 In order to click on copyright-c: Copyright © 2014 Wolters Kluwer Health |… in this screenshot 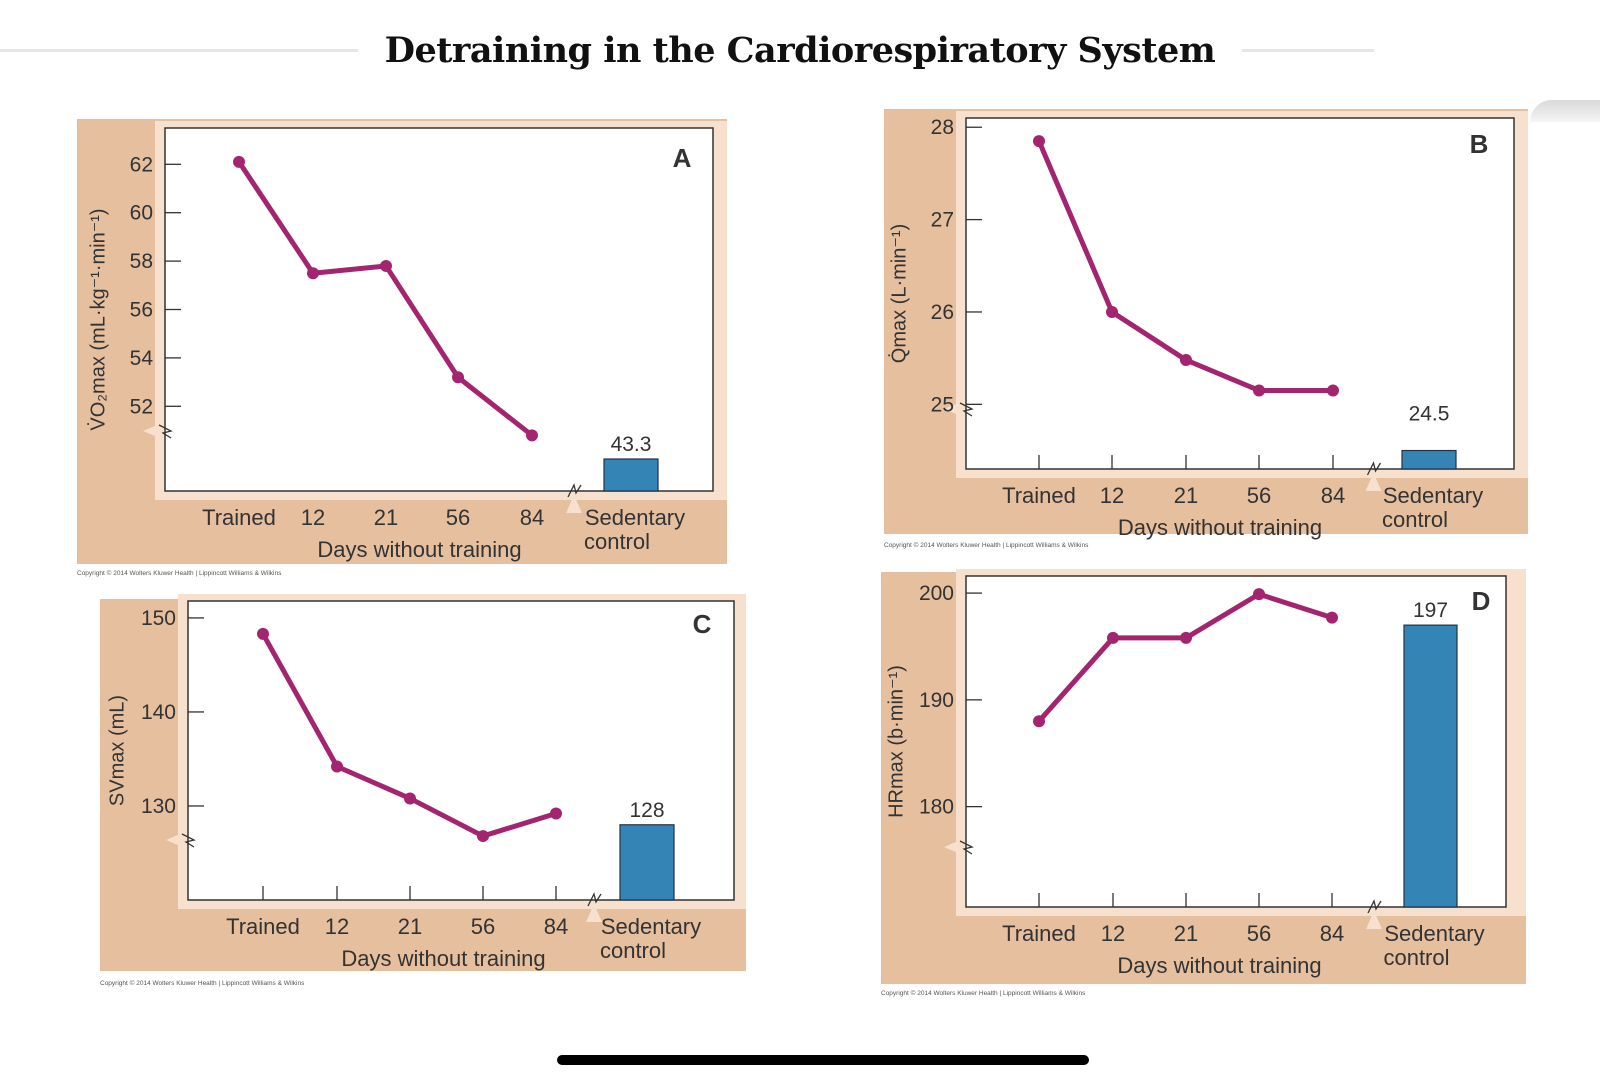, I will do `click(202, 983)`.